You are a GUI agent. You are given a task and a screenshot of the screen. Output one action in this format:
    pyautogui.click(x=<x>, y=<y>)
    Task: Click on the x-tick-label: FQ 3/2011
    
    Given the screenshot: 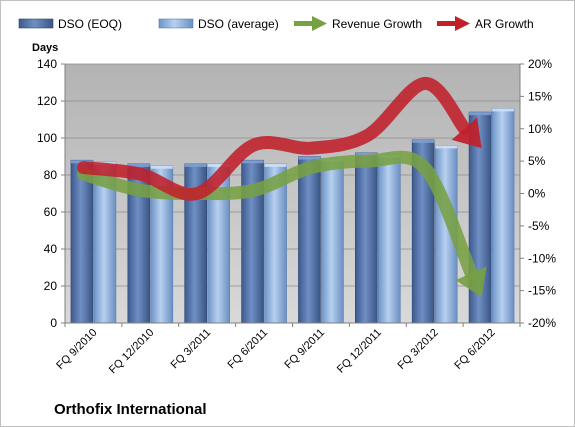 What is the action you would take?
    pyautogui.click(x=191, y=349)
    